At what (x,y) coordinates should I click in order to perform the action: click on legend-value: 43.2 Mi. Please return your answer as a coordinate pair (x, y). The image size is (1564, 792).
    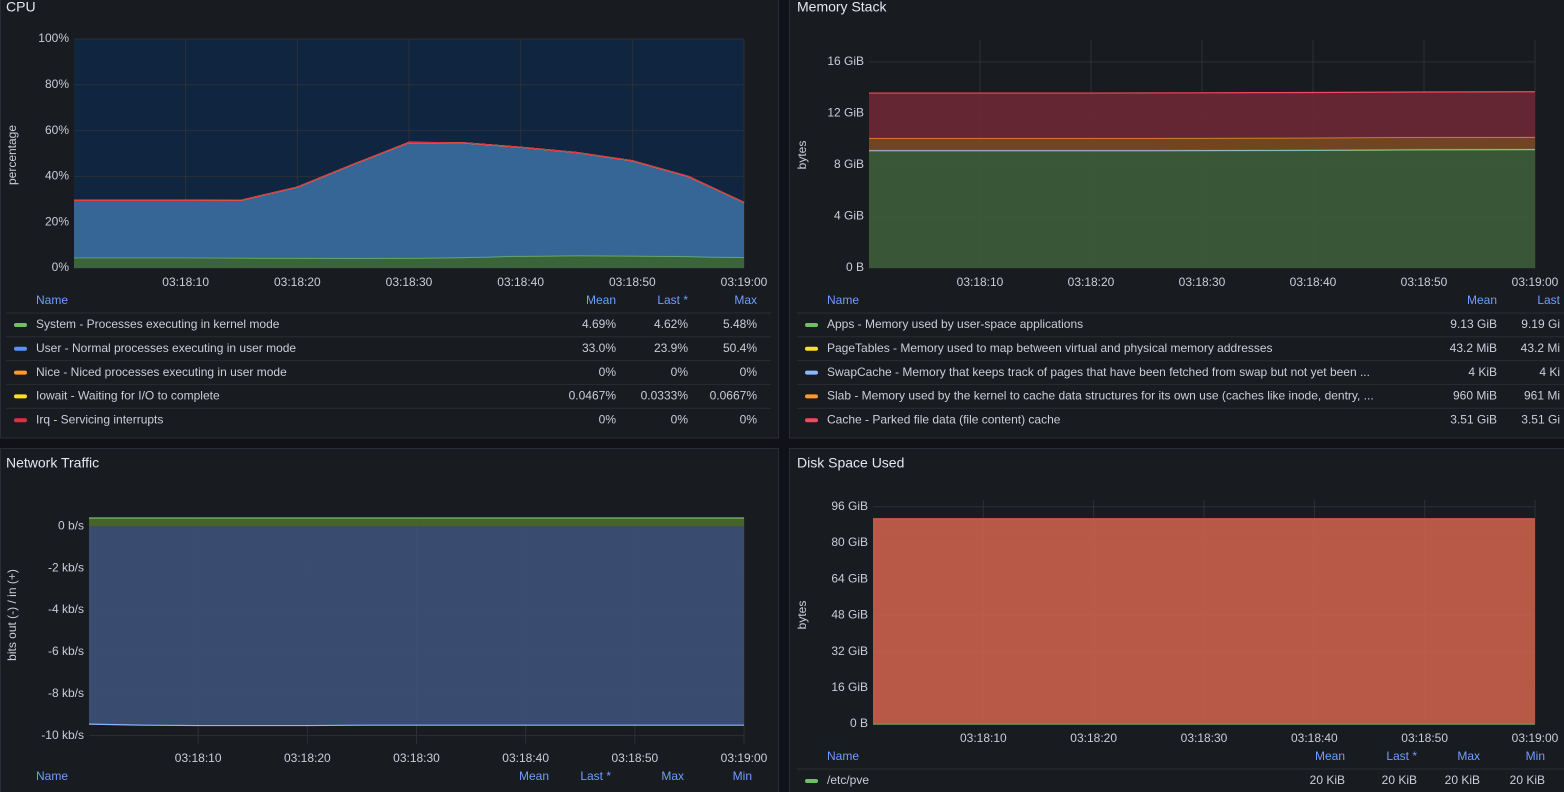
    Looking at the image, I should click on (1540, 348).